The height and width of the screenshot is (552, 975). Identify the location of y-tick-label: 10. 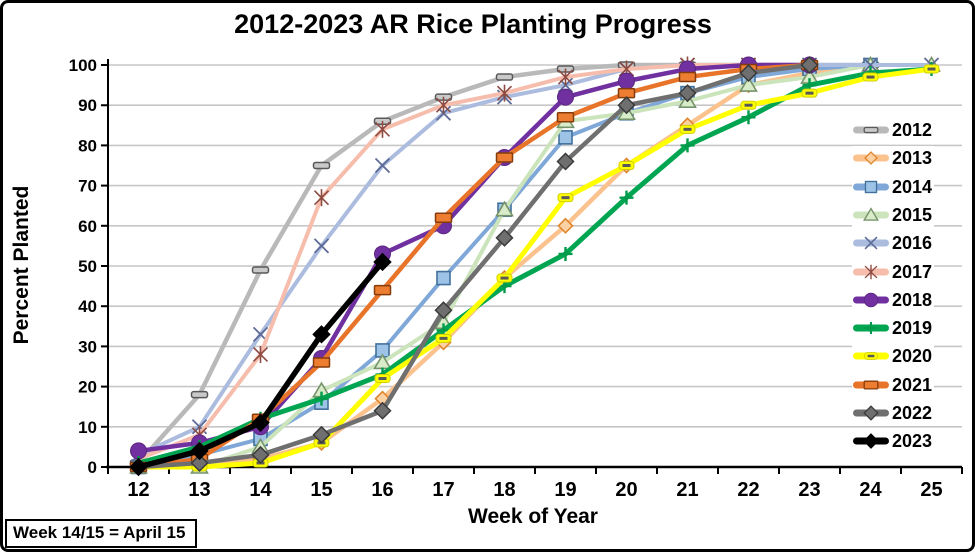
(87, 427).